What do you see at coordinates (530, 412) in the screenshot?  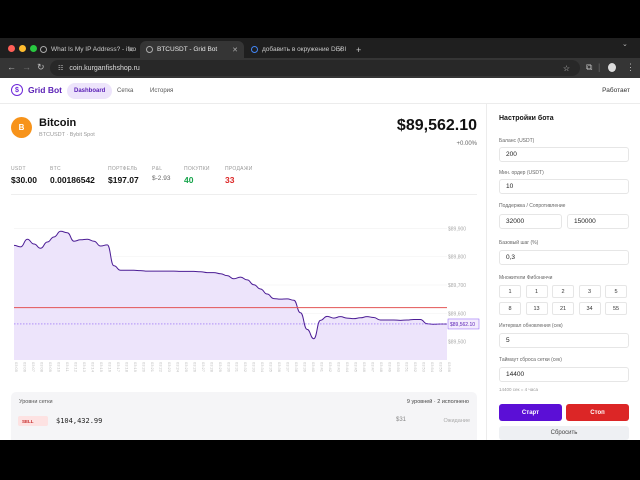 I see `start-button: Старт` at bounding box center [530, 412].